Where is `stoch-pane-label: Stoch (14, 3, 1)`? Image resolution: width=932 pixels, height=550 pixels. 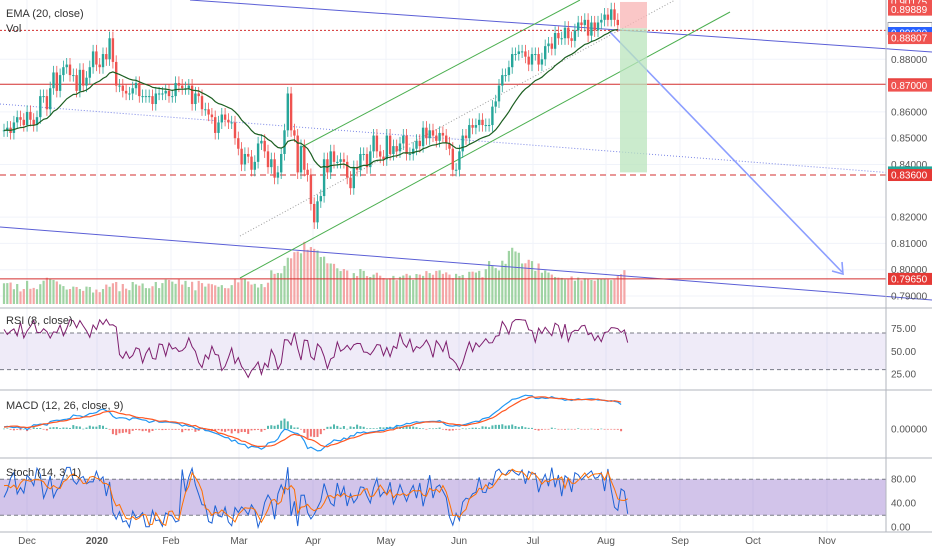 stoch-pane-label: Stoch (14, 3, 1) is located at coordinates (43, 473).